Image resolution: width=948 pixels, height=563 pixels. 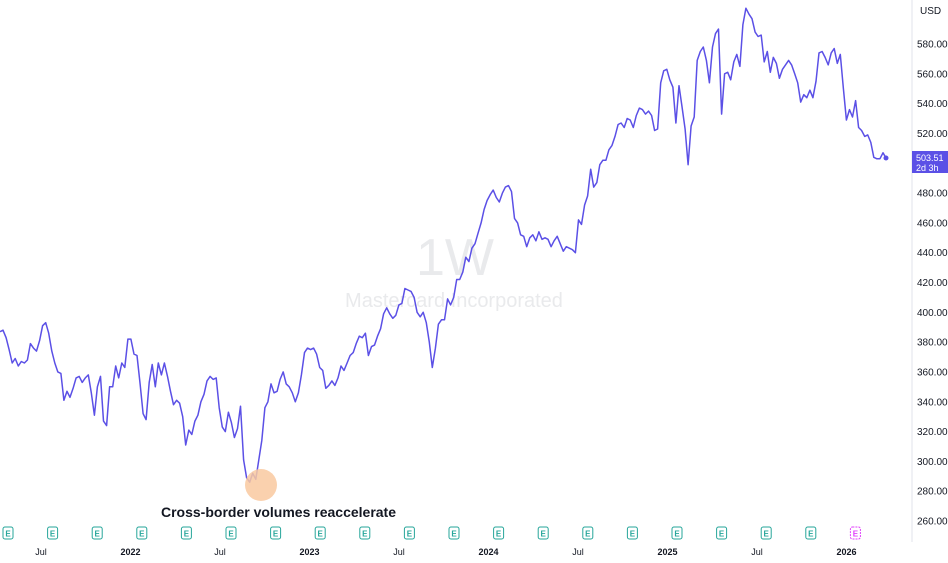 I want to click on last-price-badge: 503.51 2d 3h, so click(x=930, y=162).